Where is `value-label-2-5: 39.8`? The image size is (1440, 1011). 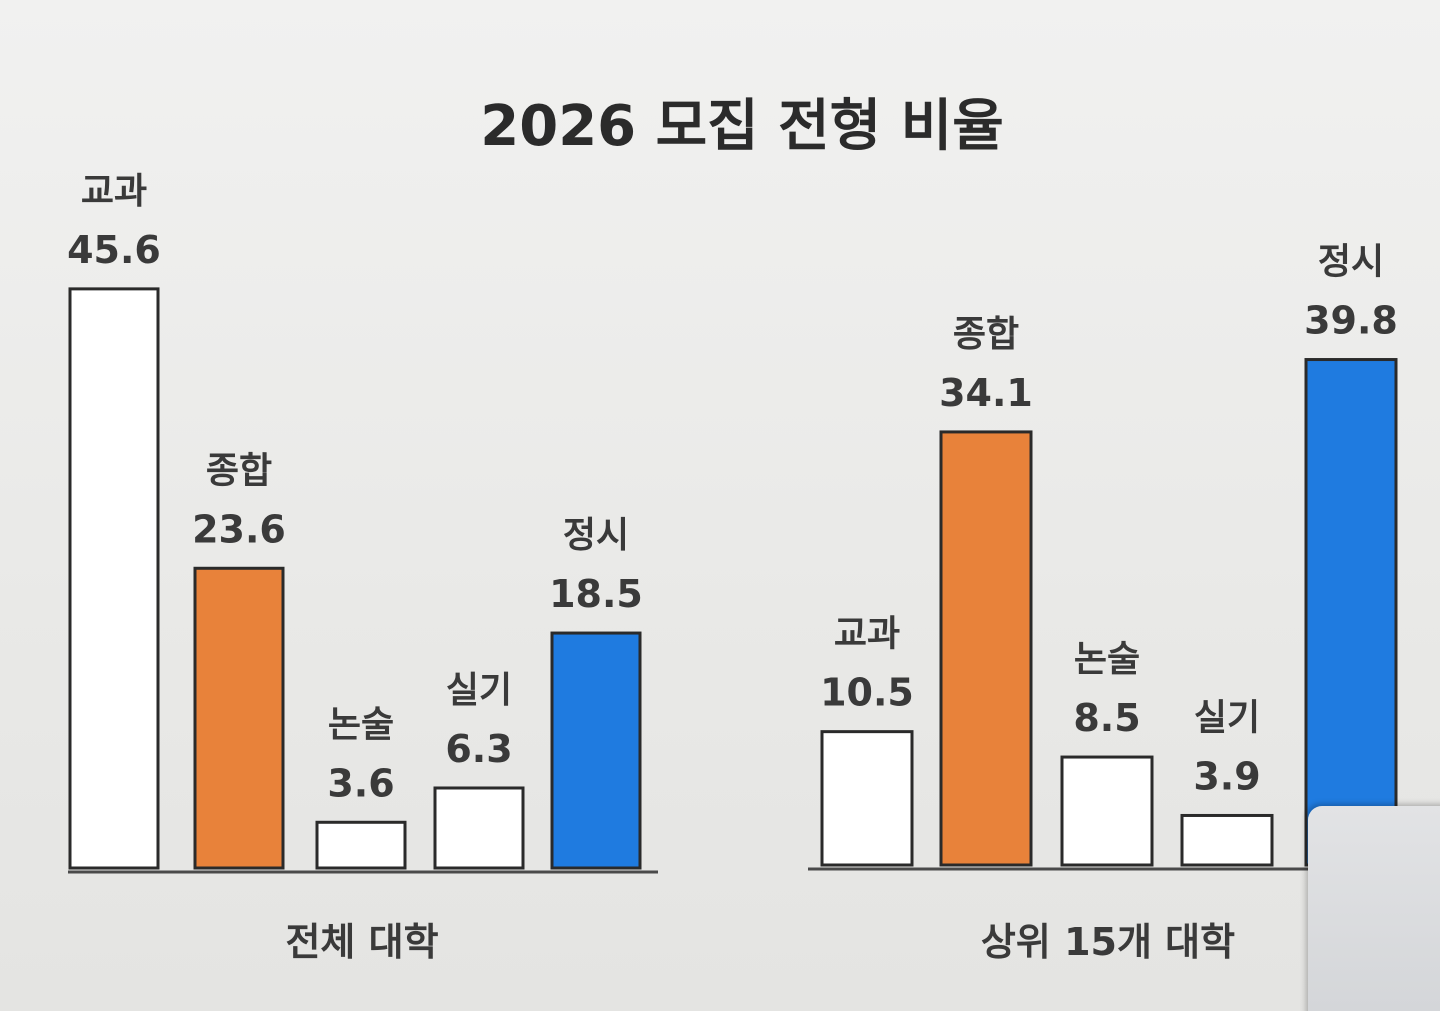 value-label-2-5: 39.8 is located at coordinates (1351, 321).